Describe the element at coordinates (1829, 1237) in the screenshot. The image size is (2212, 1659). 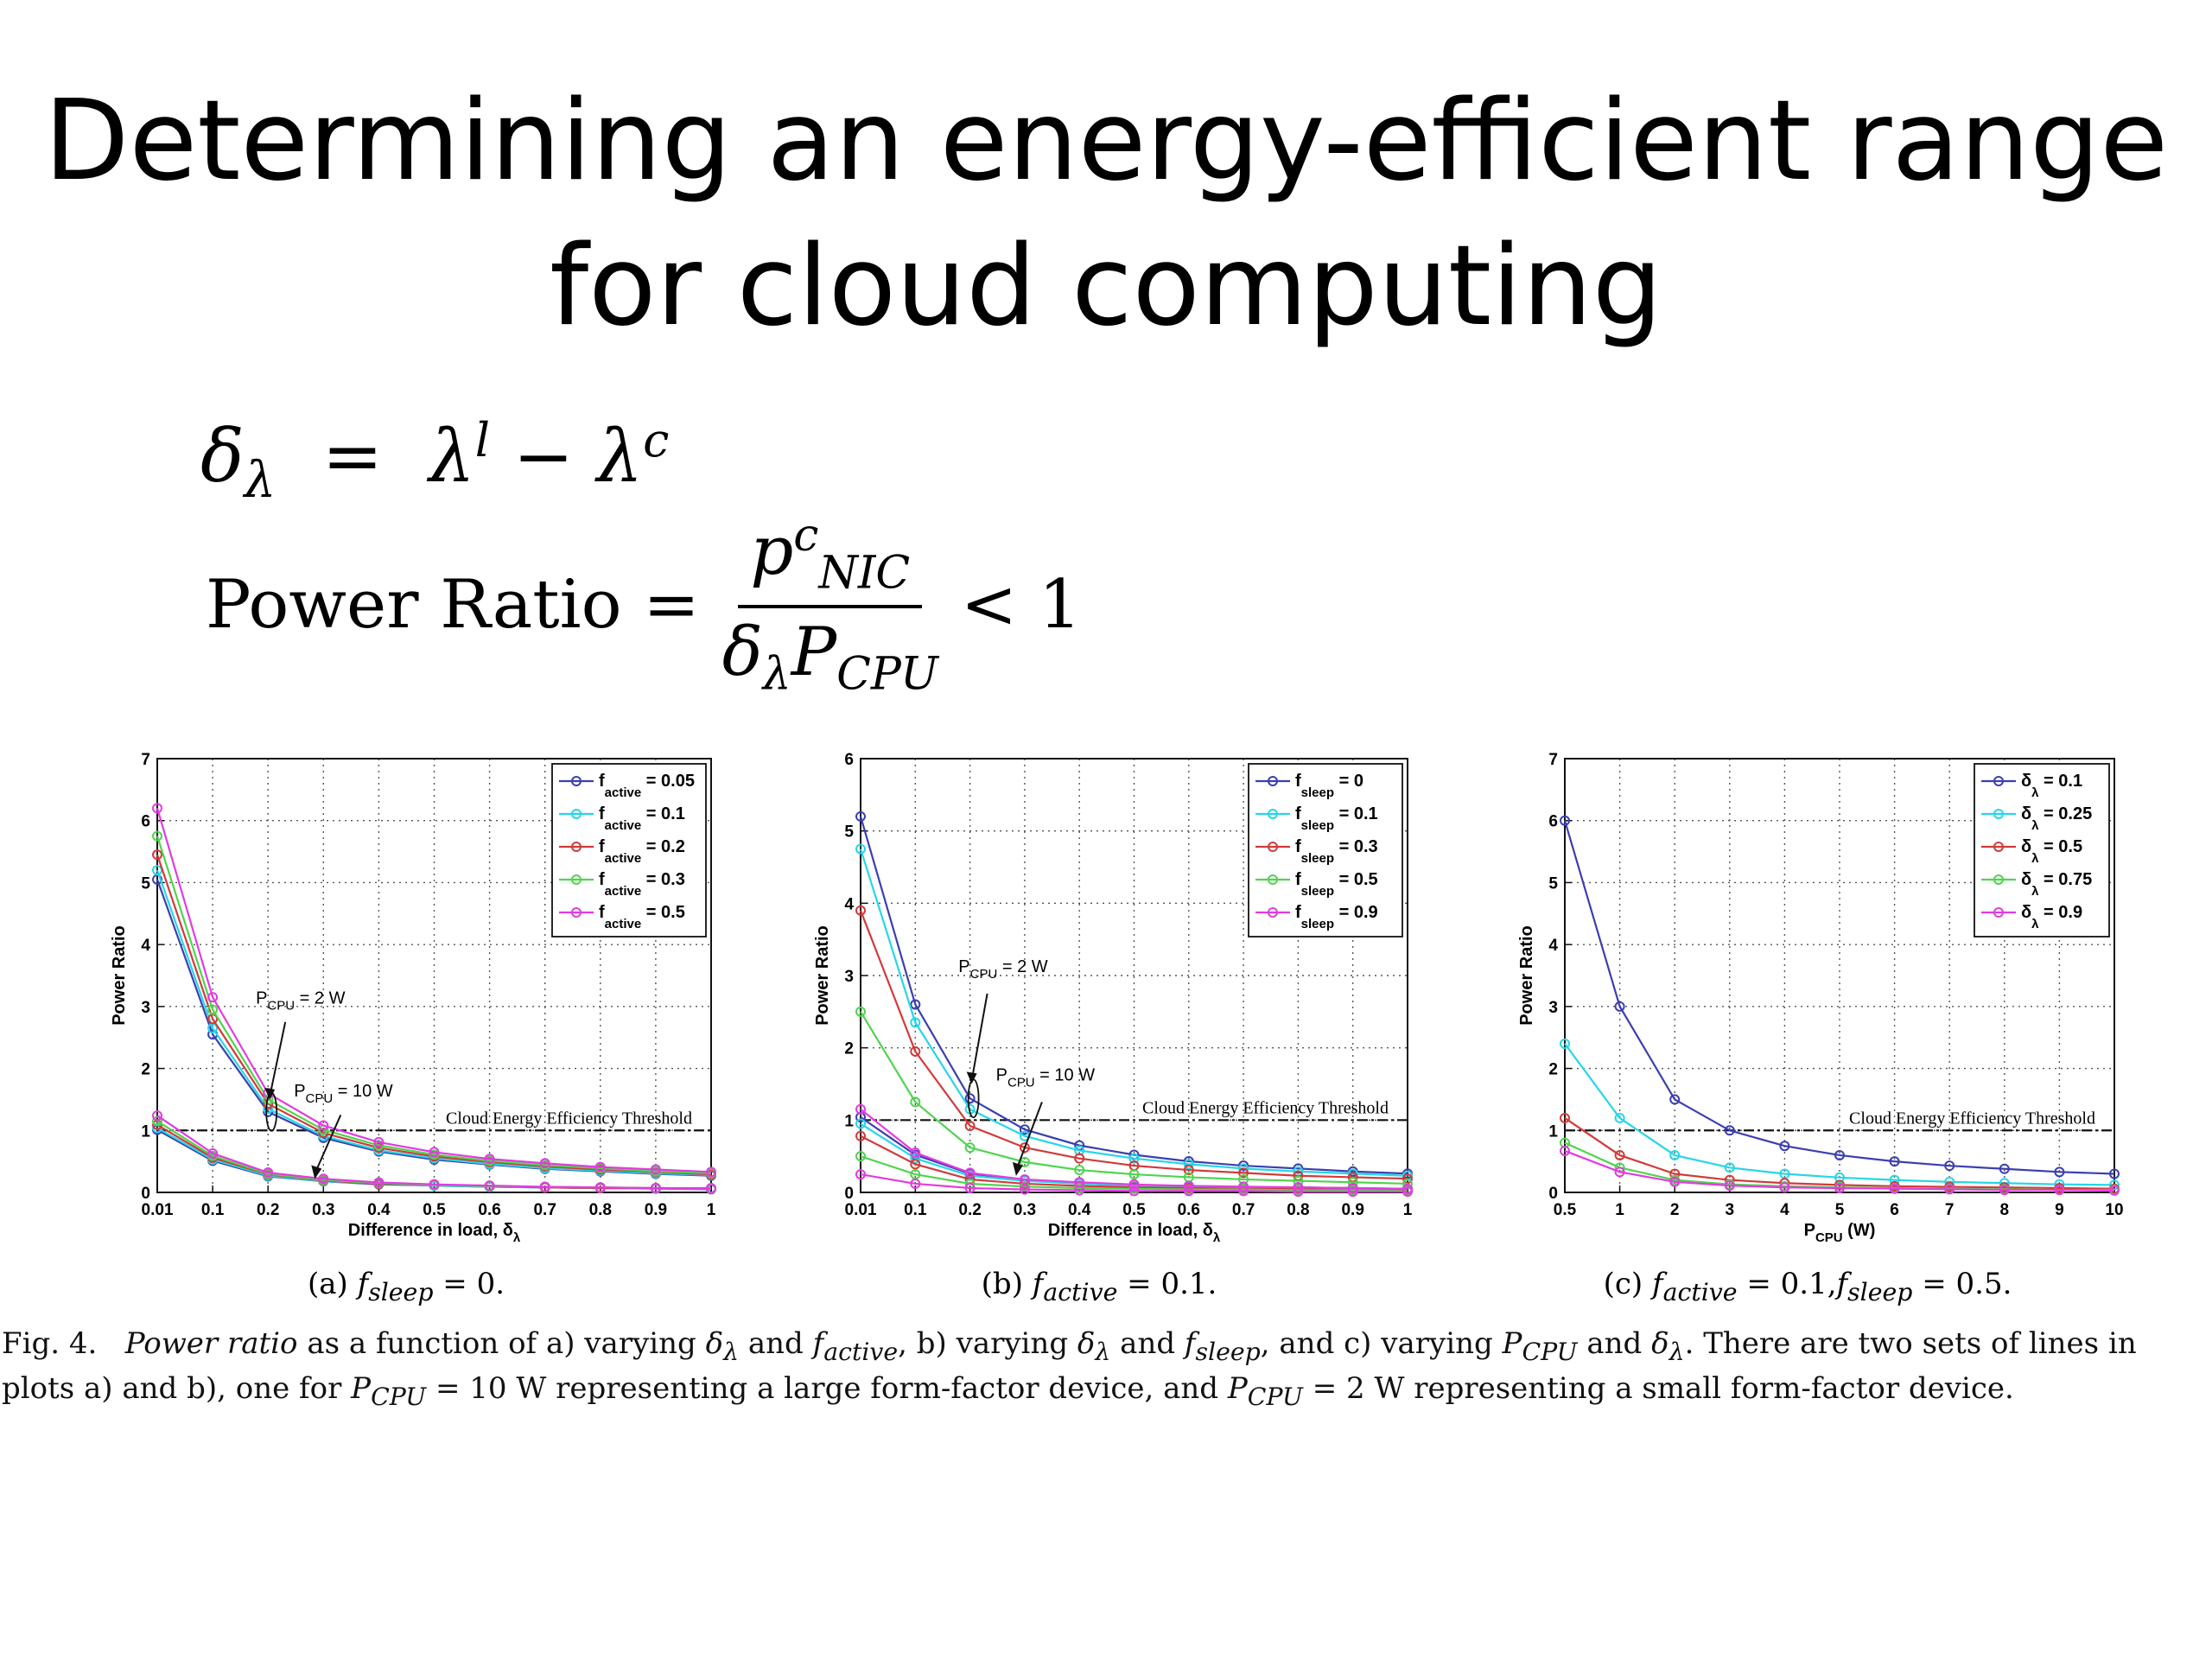
I see `x-axis-label-sub: CPU` at that location.